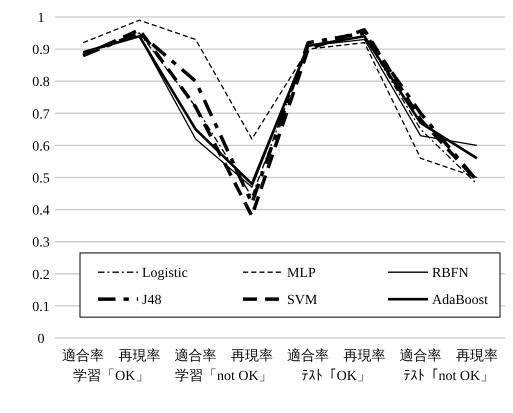 This screenshot has width=513, height=413. Describe the element at coordinates (41, 179) in the screenshot. I see `y-tick-label: 0.5` at that location.